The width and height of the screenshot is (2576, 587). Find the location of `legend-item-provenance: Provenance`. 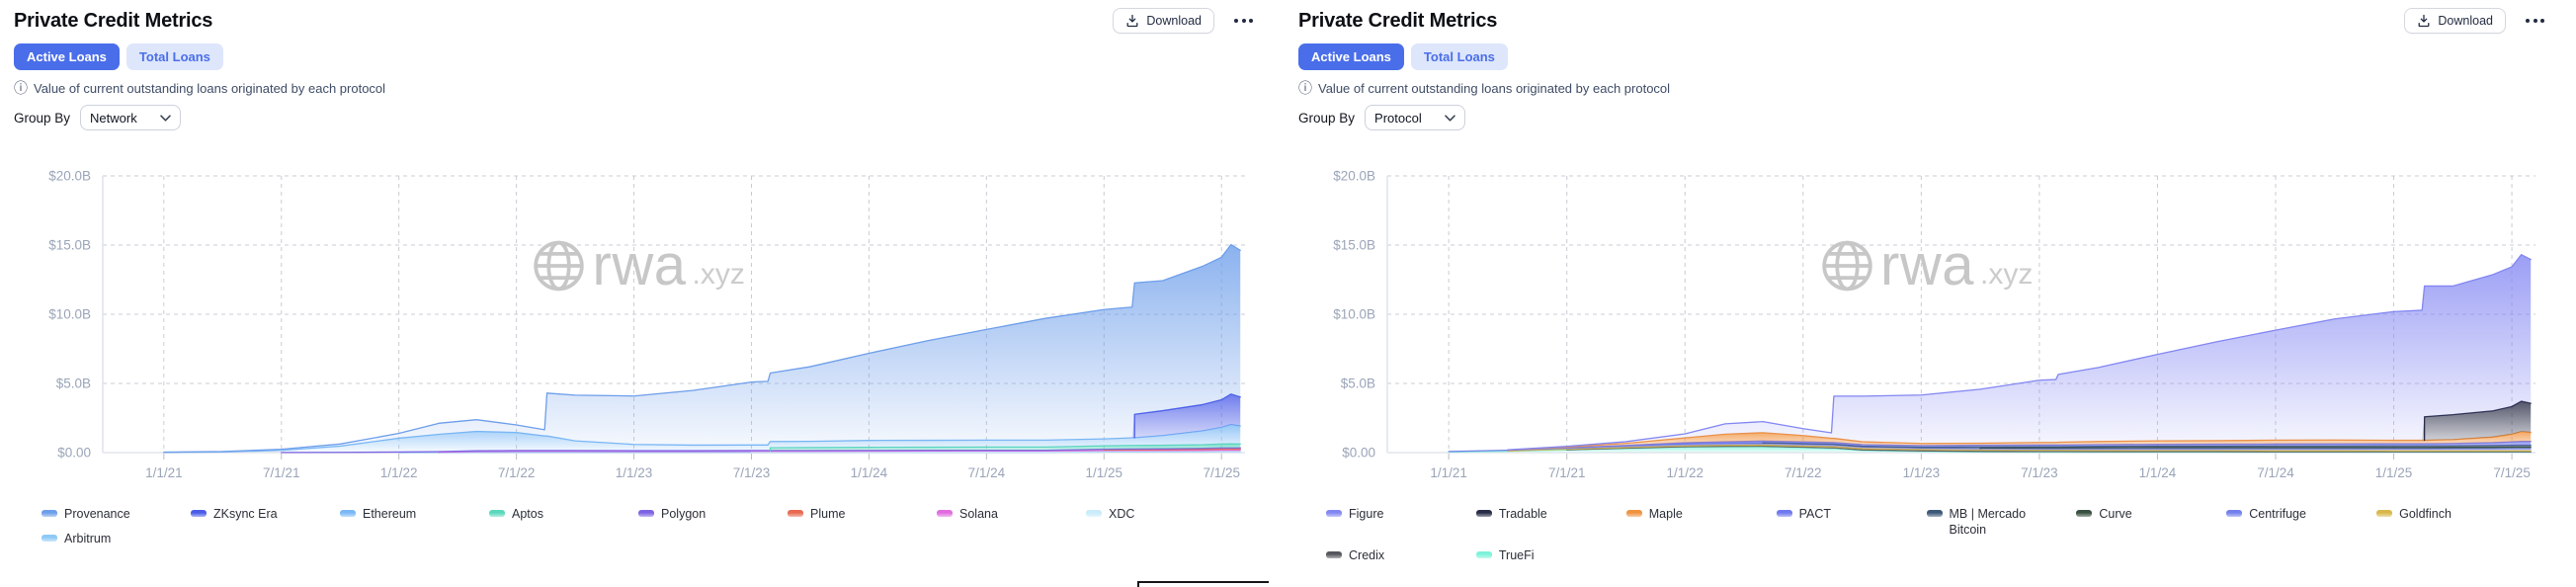

legend-item-provenance: Provenance is located at coordinates (116, 514).